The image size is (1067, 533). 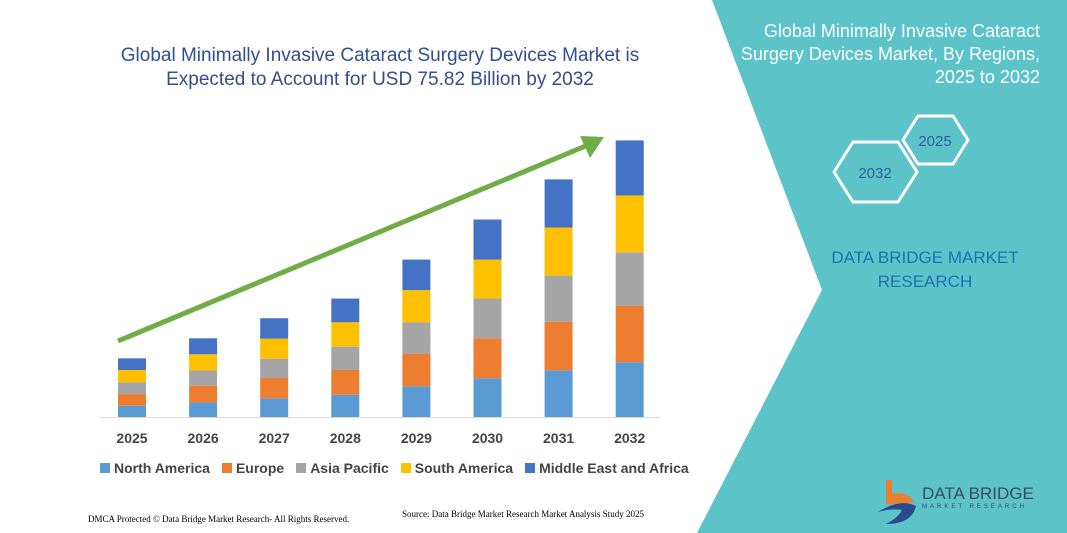 I want to click on hexagon-2032: 2032, so click(x=875, y=172).